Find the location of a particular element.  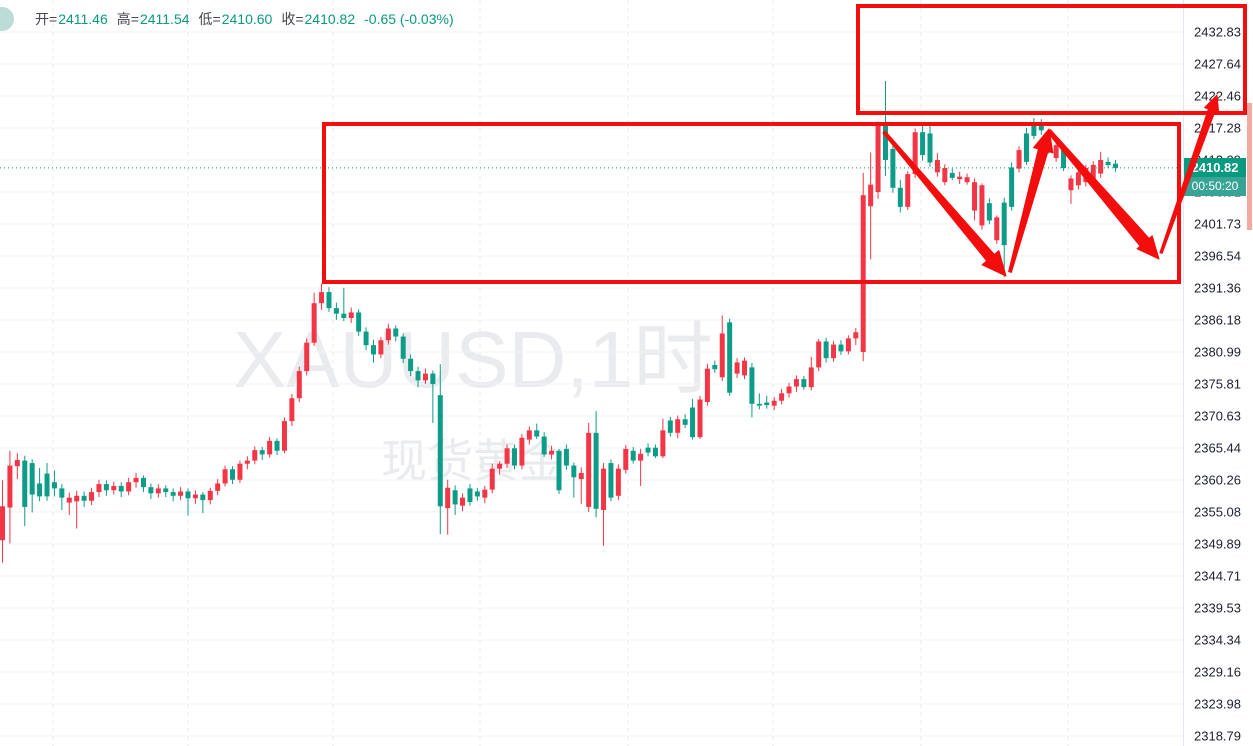

annotation-rectangle-middle is located at coordinates (751, 203).